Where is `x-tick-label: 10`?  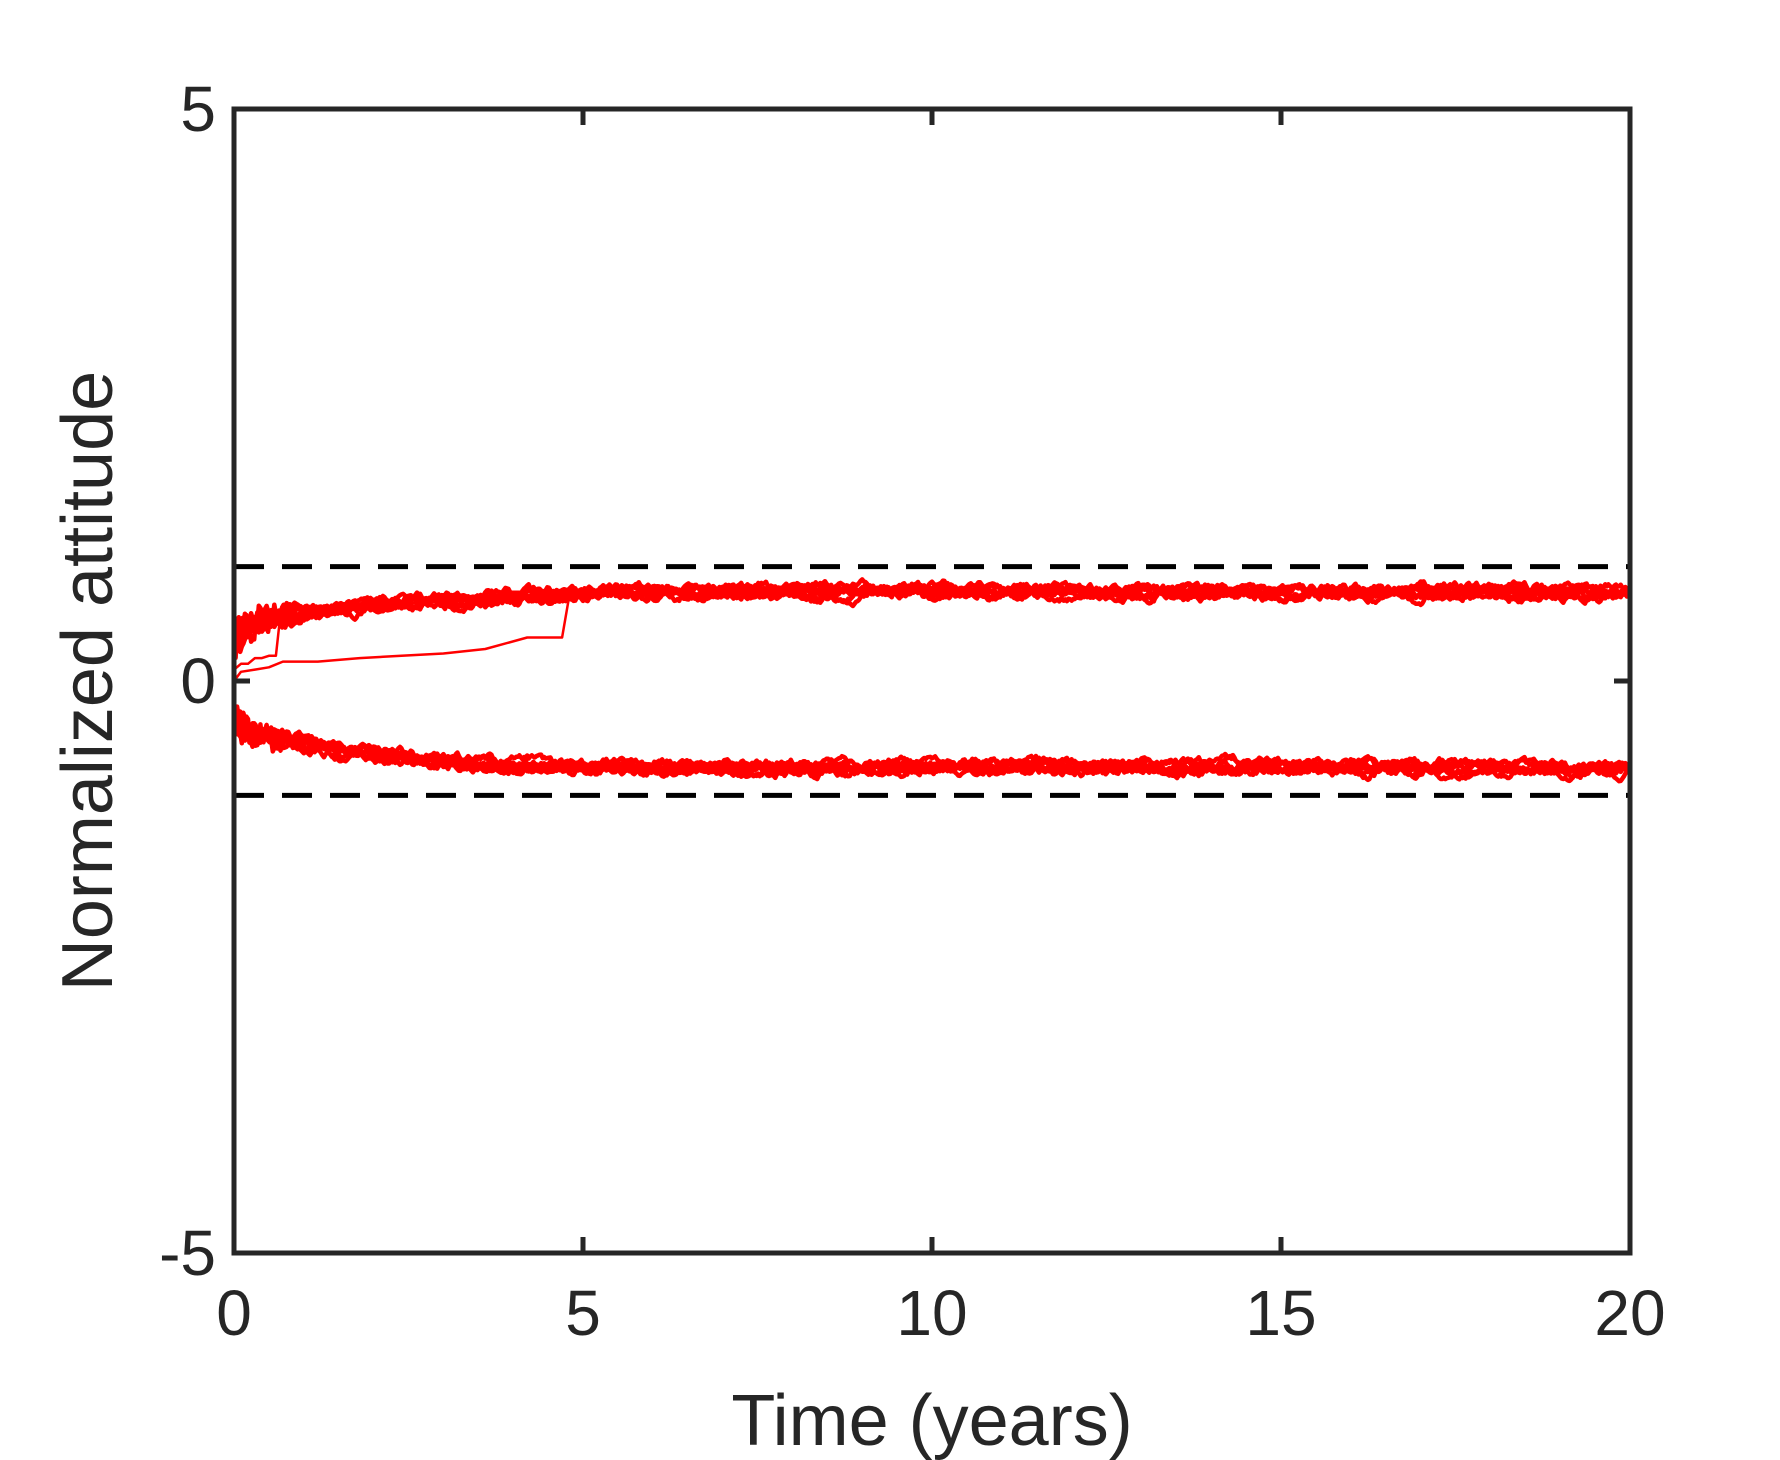 x-tick-label: 10 is located at coordinates (931, 1313).